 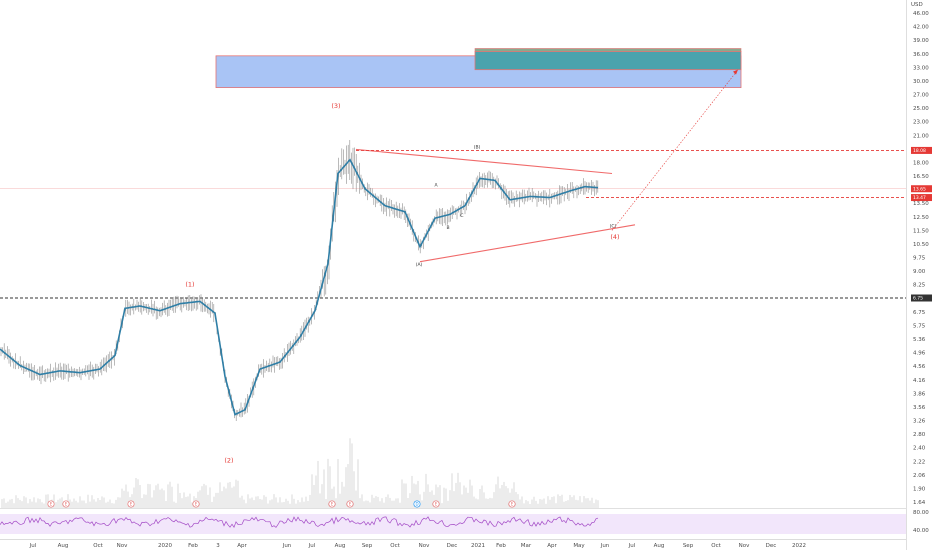 What do you see at coordinates (461, 216) in the screenshot?
I see `sub-wave-label: C` at bounding box center [461, 216].